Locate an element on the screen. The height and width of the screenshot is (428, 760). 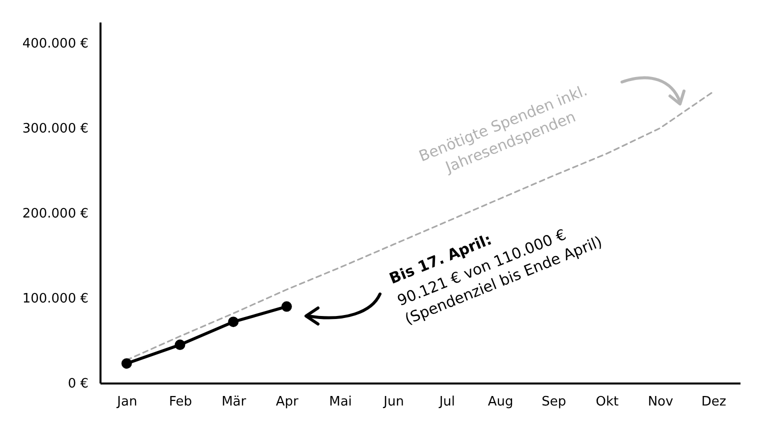
y-tick-label: 200.000 € is located at coordinates (55, 214).